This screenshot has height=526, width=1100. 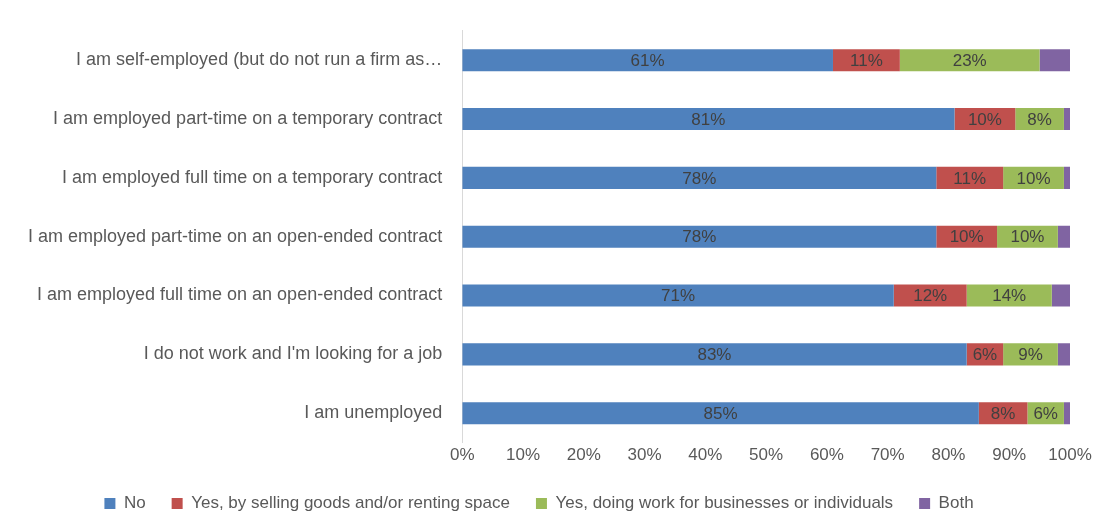 What do you see at coordinates (705, 455) in the screenshot?
I see `x-tick-label: 40%` at bounding box center [705, 455].